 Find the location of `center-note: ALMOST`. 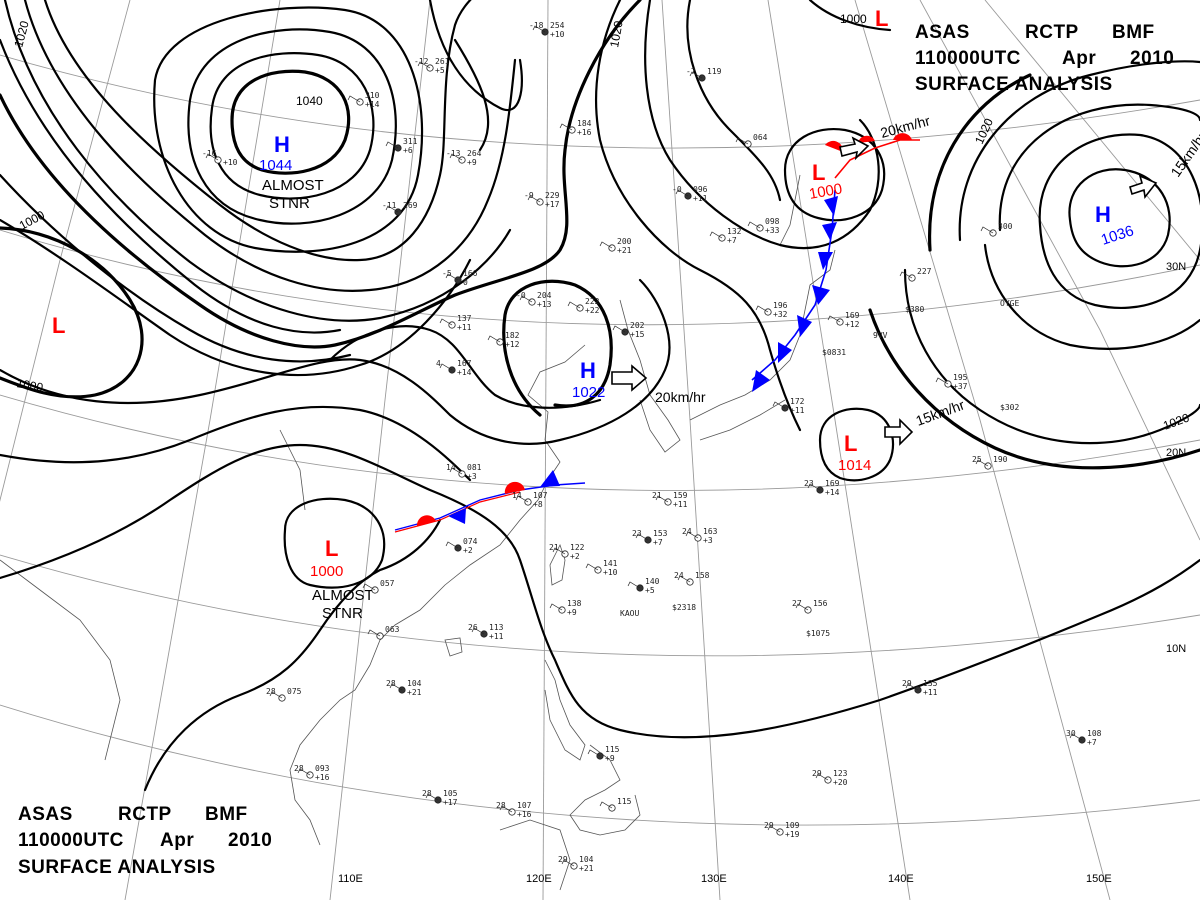

center-note: ALMOST is located at coordinates (293, 185).